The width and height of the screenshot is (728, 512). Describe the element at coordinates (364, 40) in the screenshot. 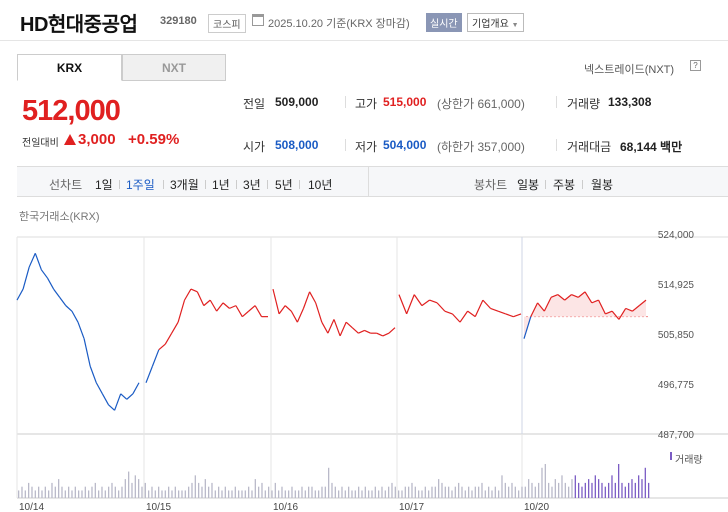

I see `header-divider` at that location.